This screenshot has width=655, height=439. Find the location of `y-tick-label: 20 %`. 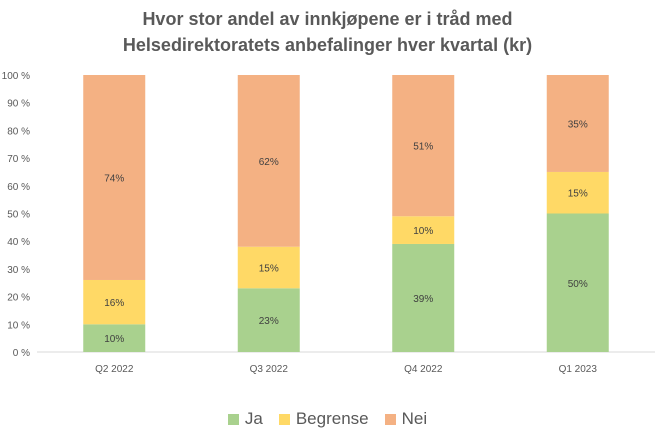

y-tick-label: 20 % is located at coordinates (18, 298).